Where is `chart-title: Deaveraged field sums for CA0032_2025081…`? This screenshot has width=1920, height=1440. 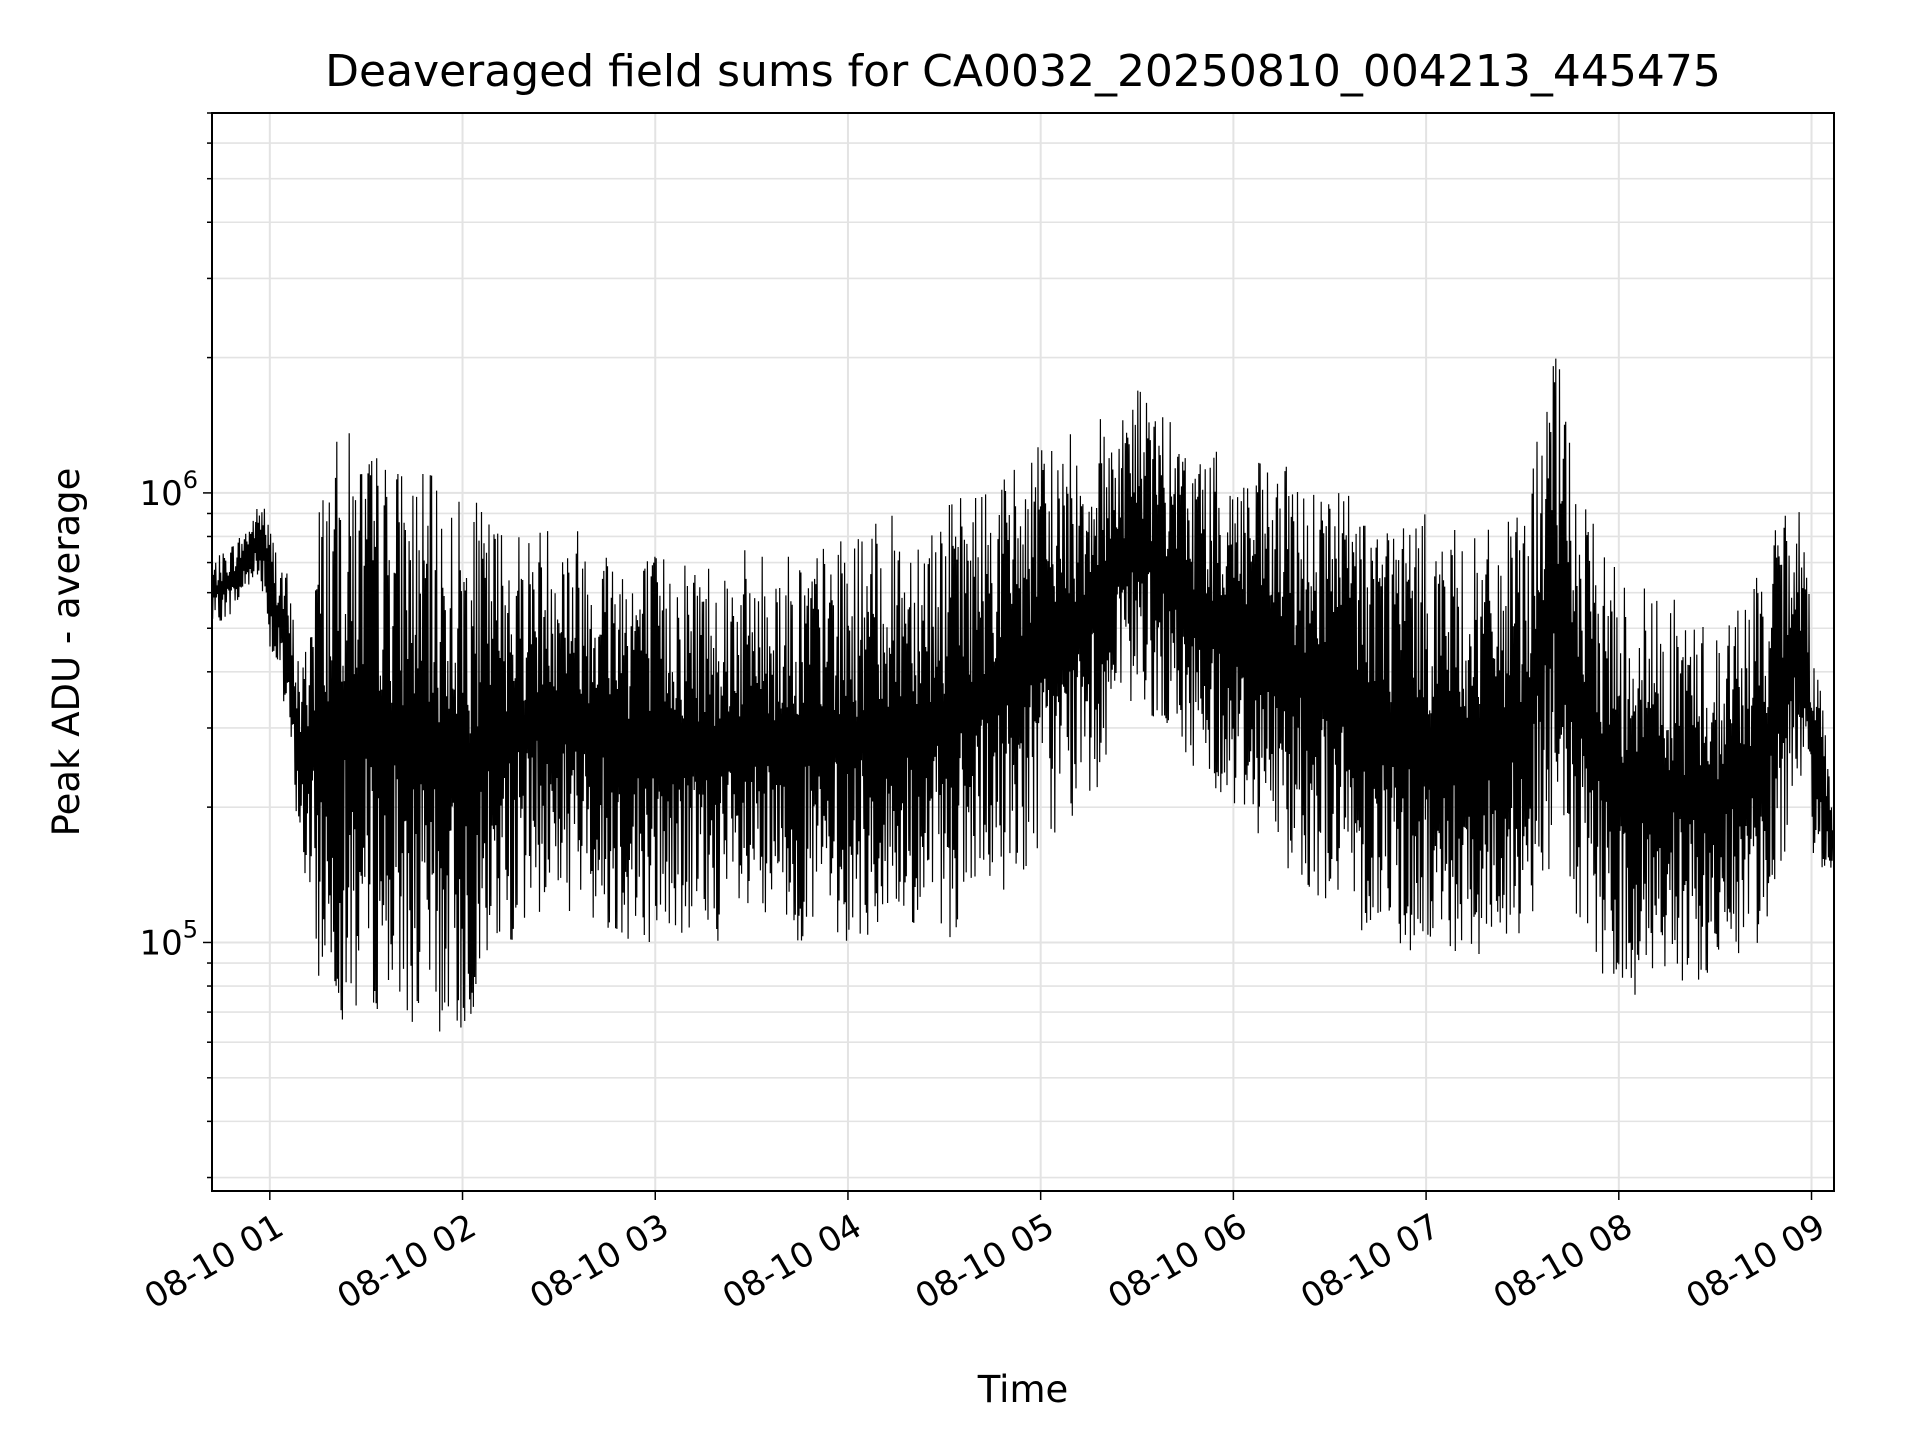 chart-title: Deaveraged field sums for CA0032_2025081… is located at coordinates (1023, 71).